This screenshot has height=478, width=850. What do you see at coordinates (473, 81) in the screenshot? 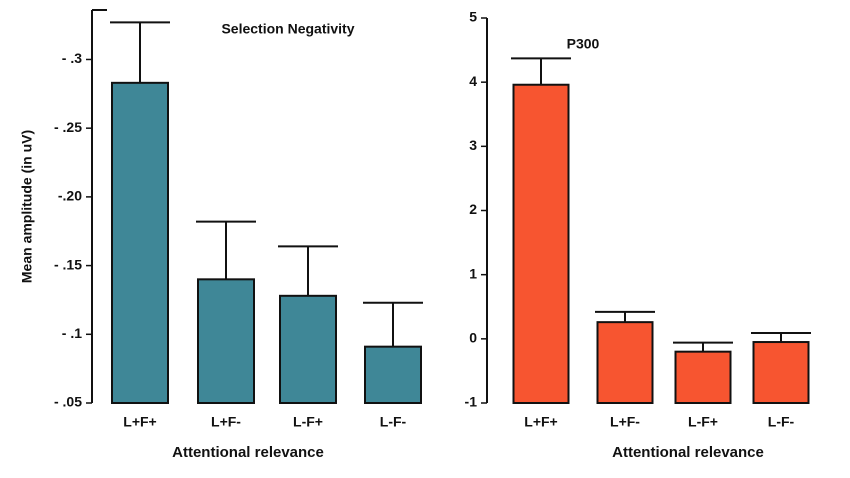
I see `y-tick-label: 4` at bounding box center [473, 81].